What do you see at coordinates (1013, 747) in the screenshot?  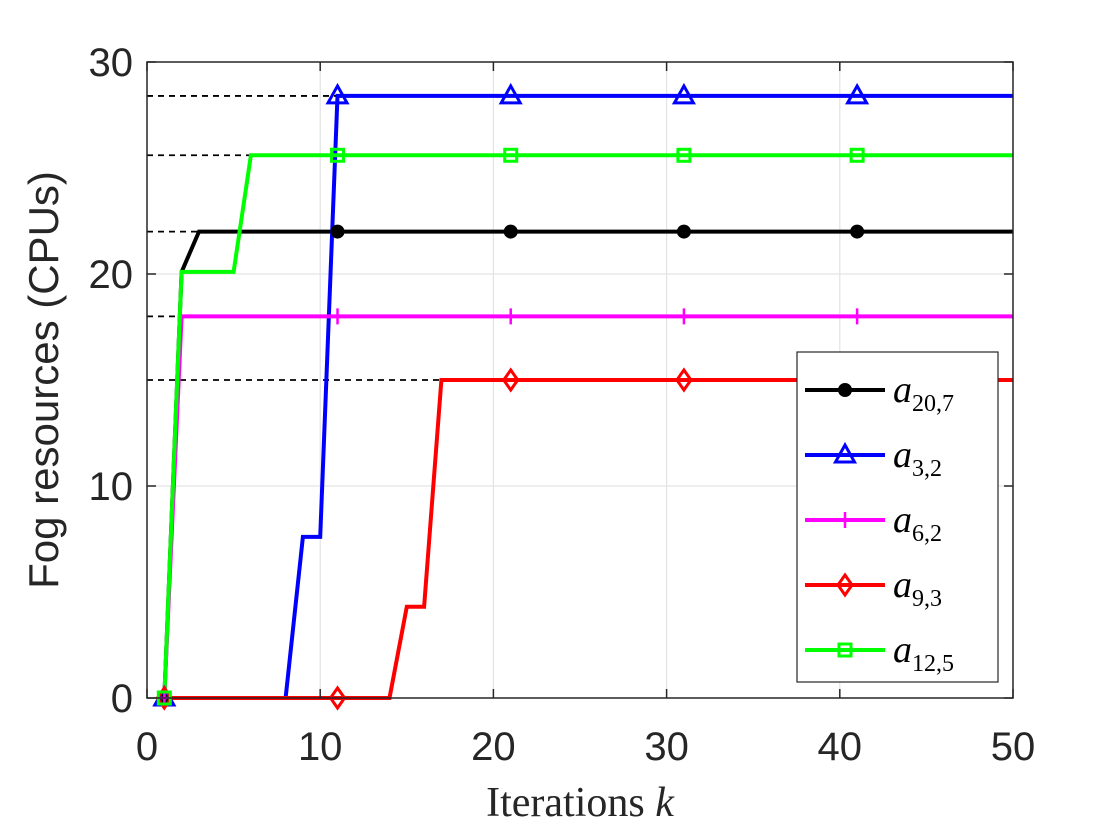 I see `x-tick-label: 50` at bounding box center [1013, 747].